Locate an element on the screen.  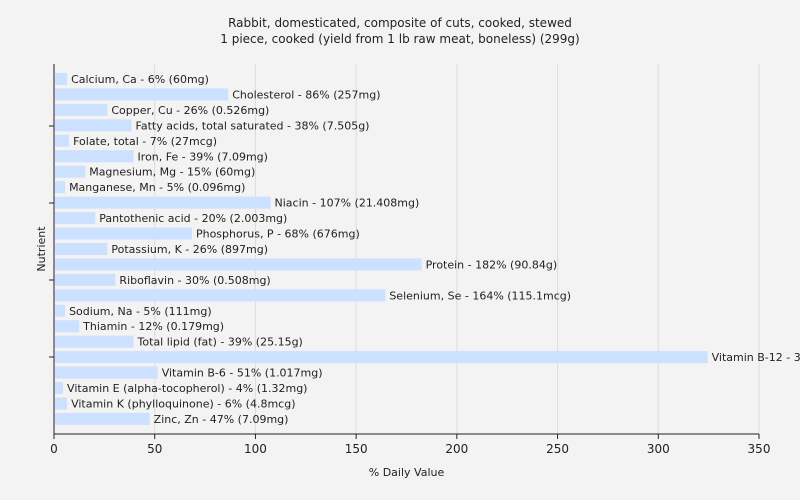
bar-label: Riboflavin - 30% (0.508mg) is located at coordinates (194, 280).